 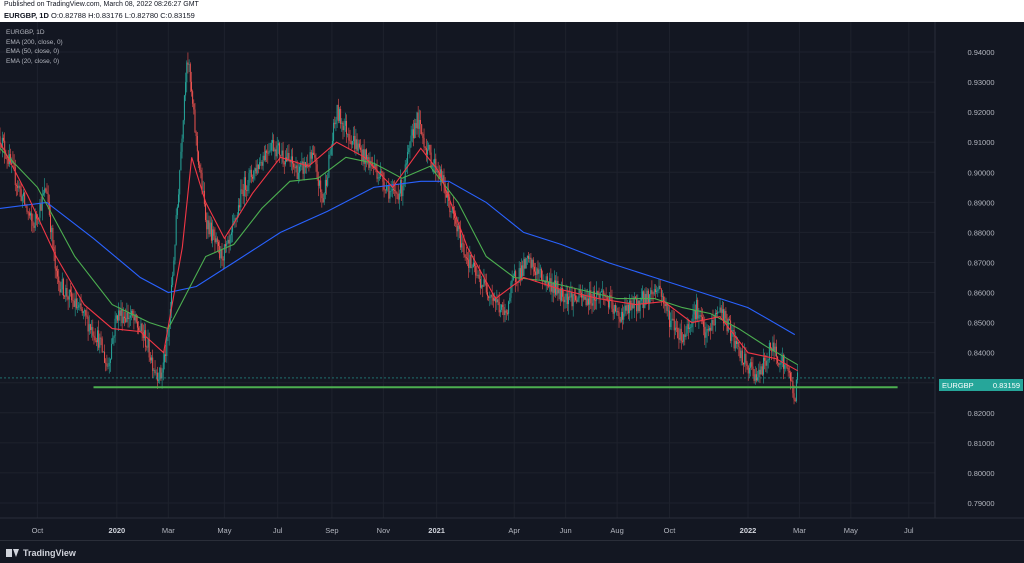 What do you see at coordinates (980, 172) in the screenshot?
I see `price-tick-label: 0.90000` at bounding box center [980, 172].